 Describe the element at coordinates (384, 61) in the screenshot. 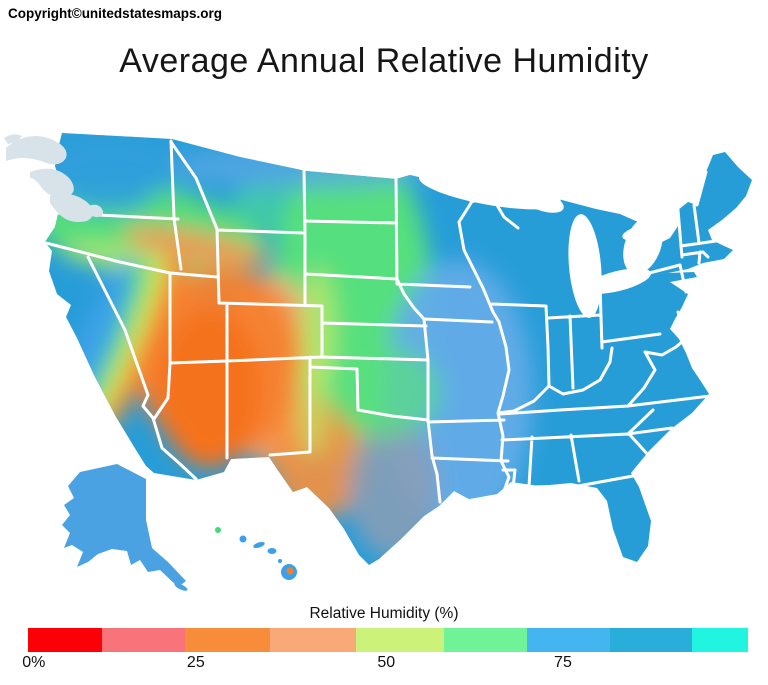

I see `page-title: Average Annual Relative Humidity` at that location.